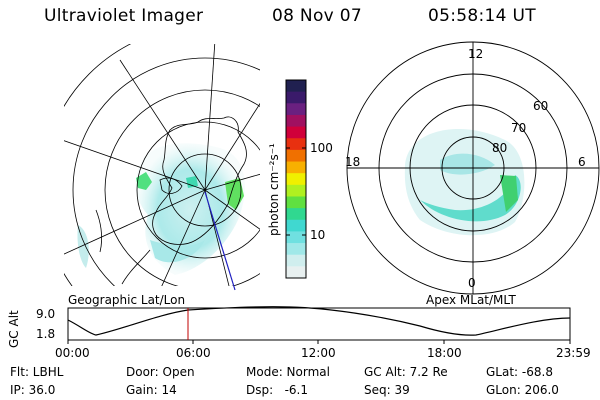 This screenshot has height=400, width=600. Describe the element at coordinates (540, 106) in the screenshot. I see `lat-label-60: 60` at that location.